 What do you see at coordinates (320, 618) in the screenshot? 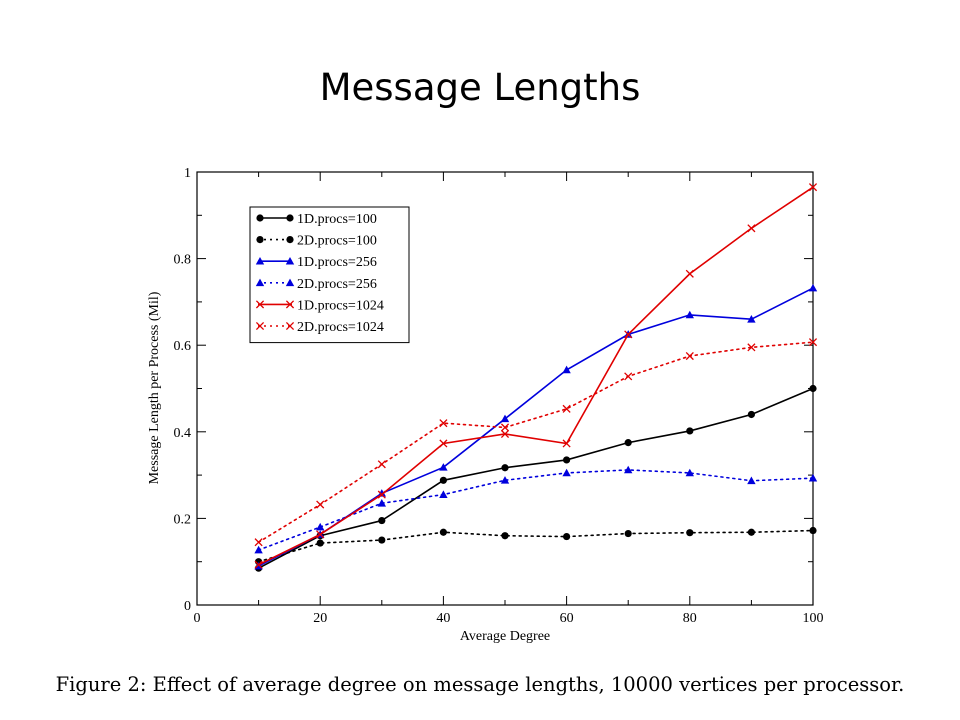
I see `x-tick-label: 20` at bounding box center [320, 618].